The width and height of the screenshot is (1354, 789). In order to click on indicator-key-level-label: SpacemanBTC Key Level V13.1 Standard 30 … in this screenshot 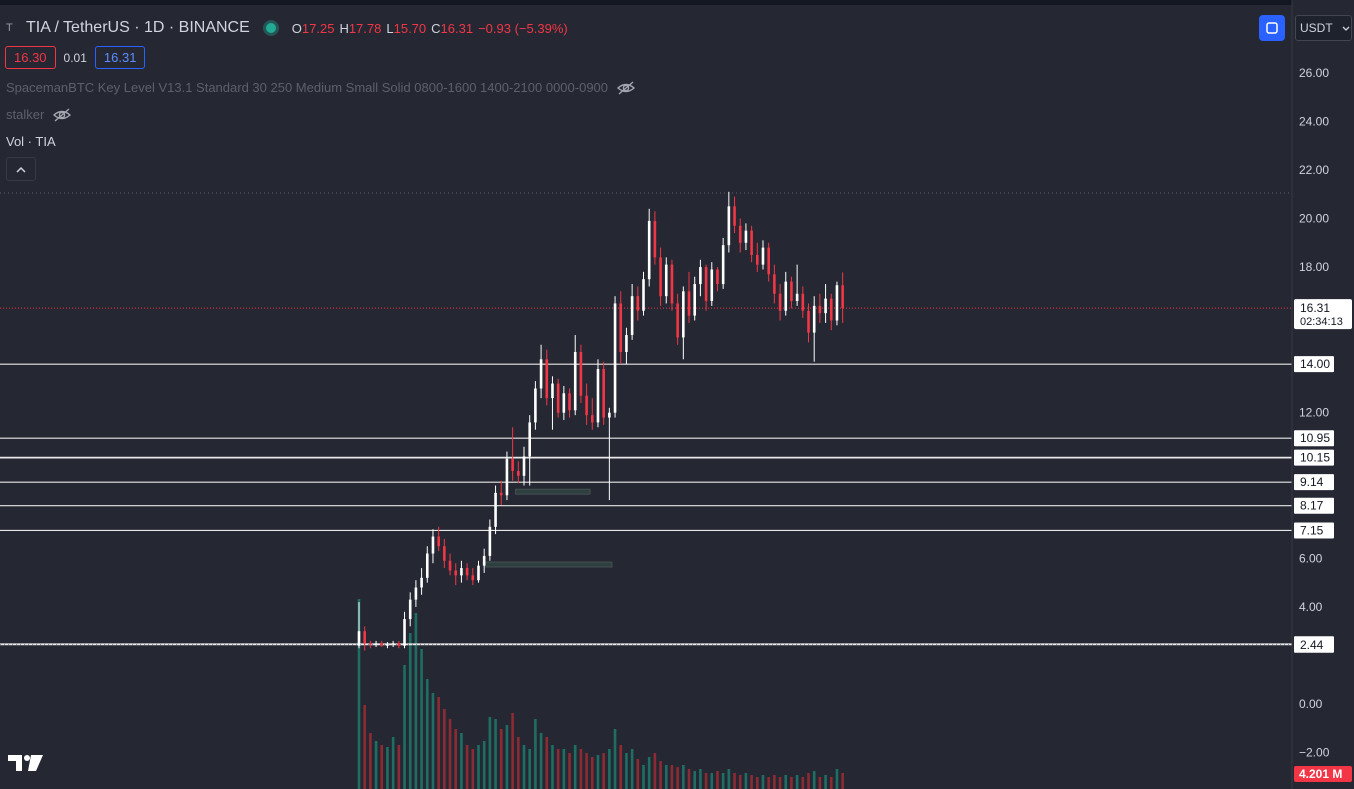, I will do `click(307, 87)`.